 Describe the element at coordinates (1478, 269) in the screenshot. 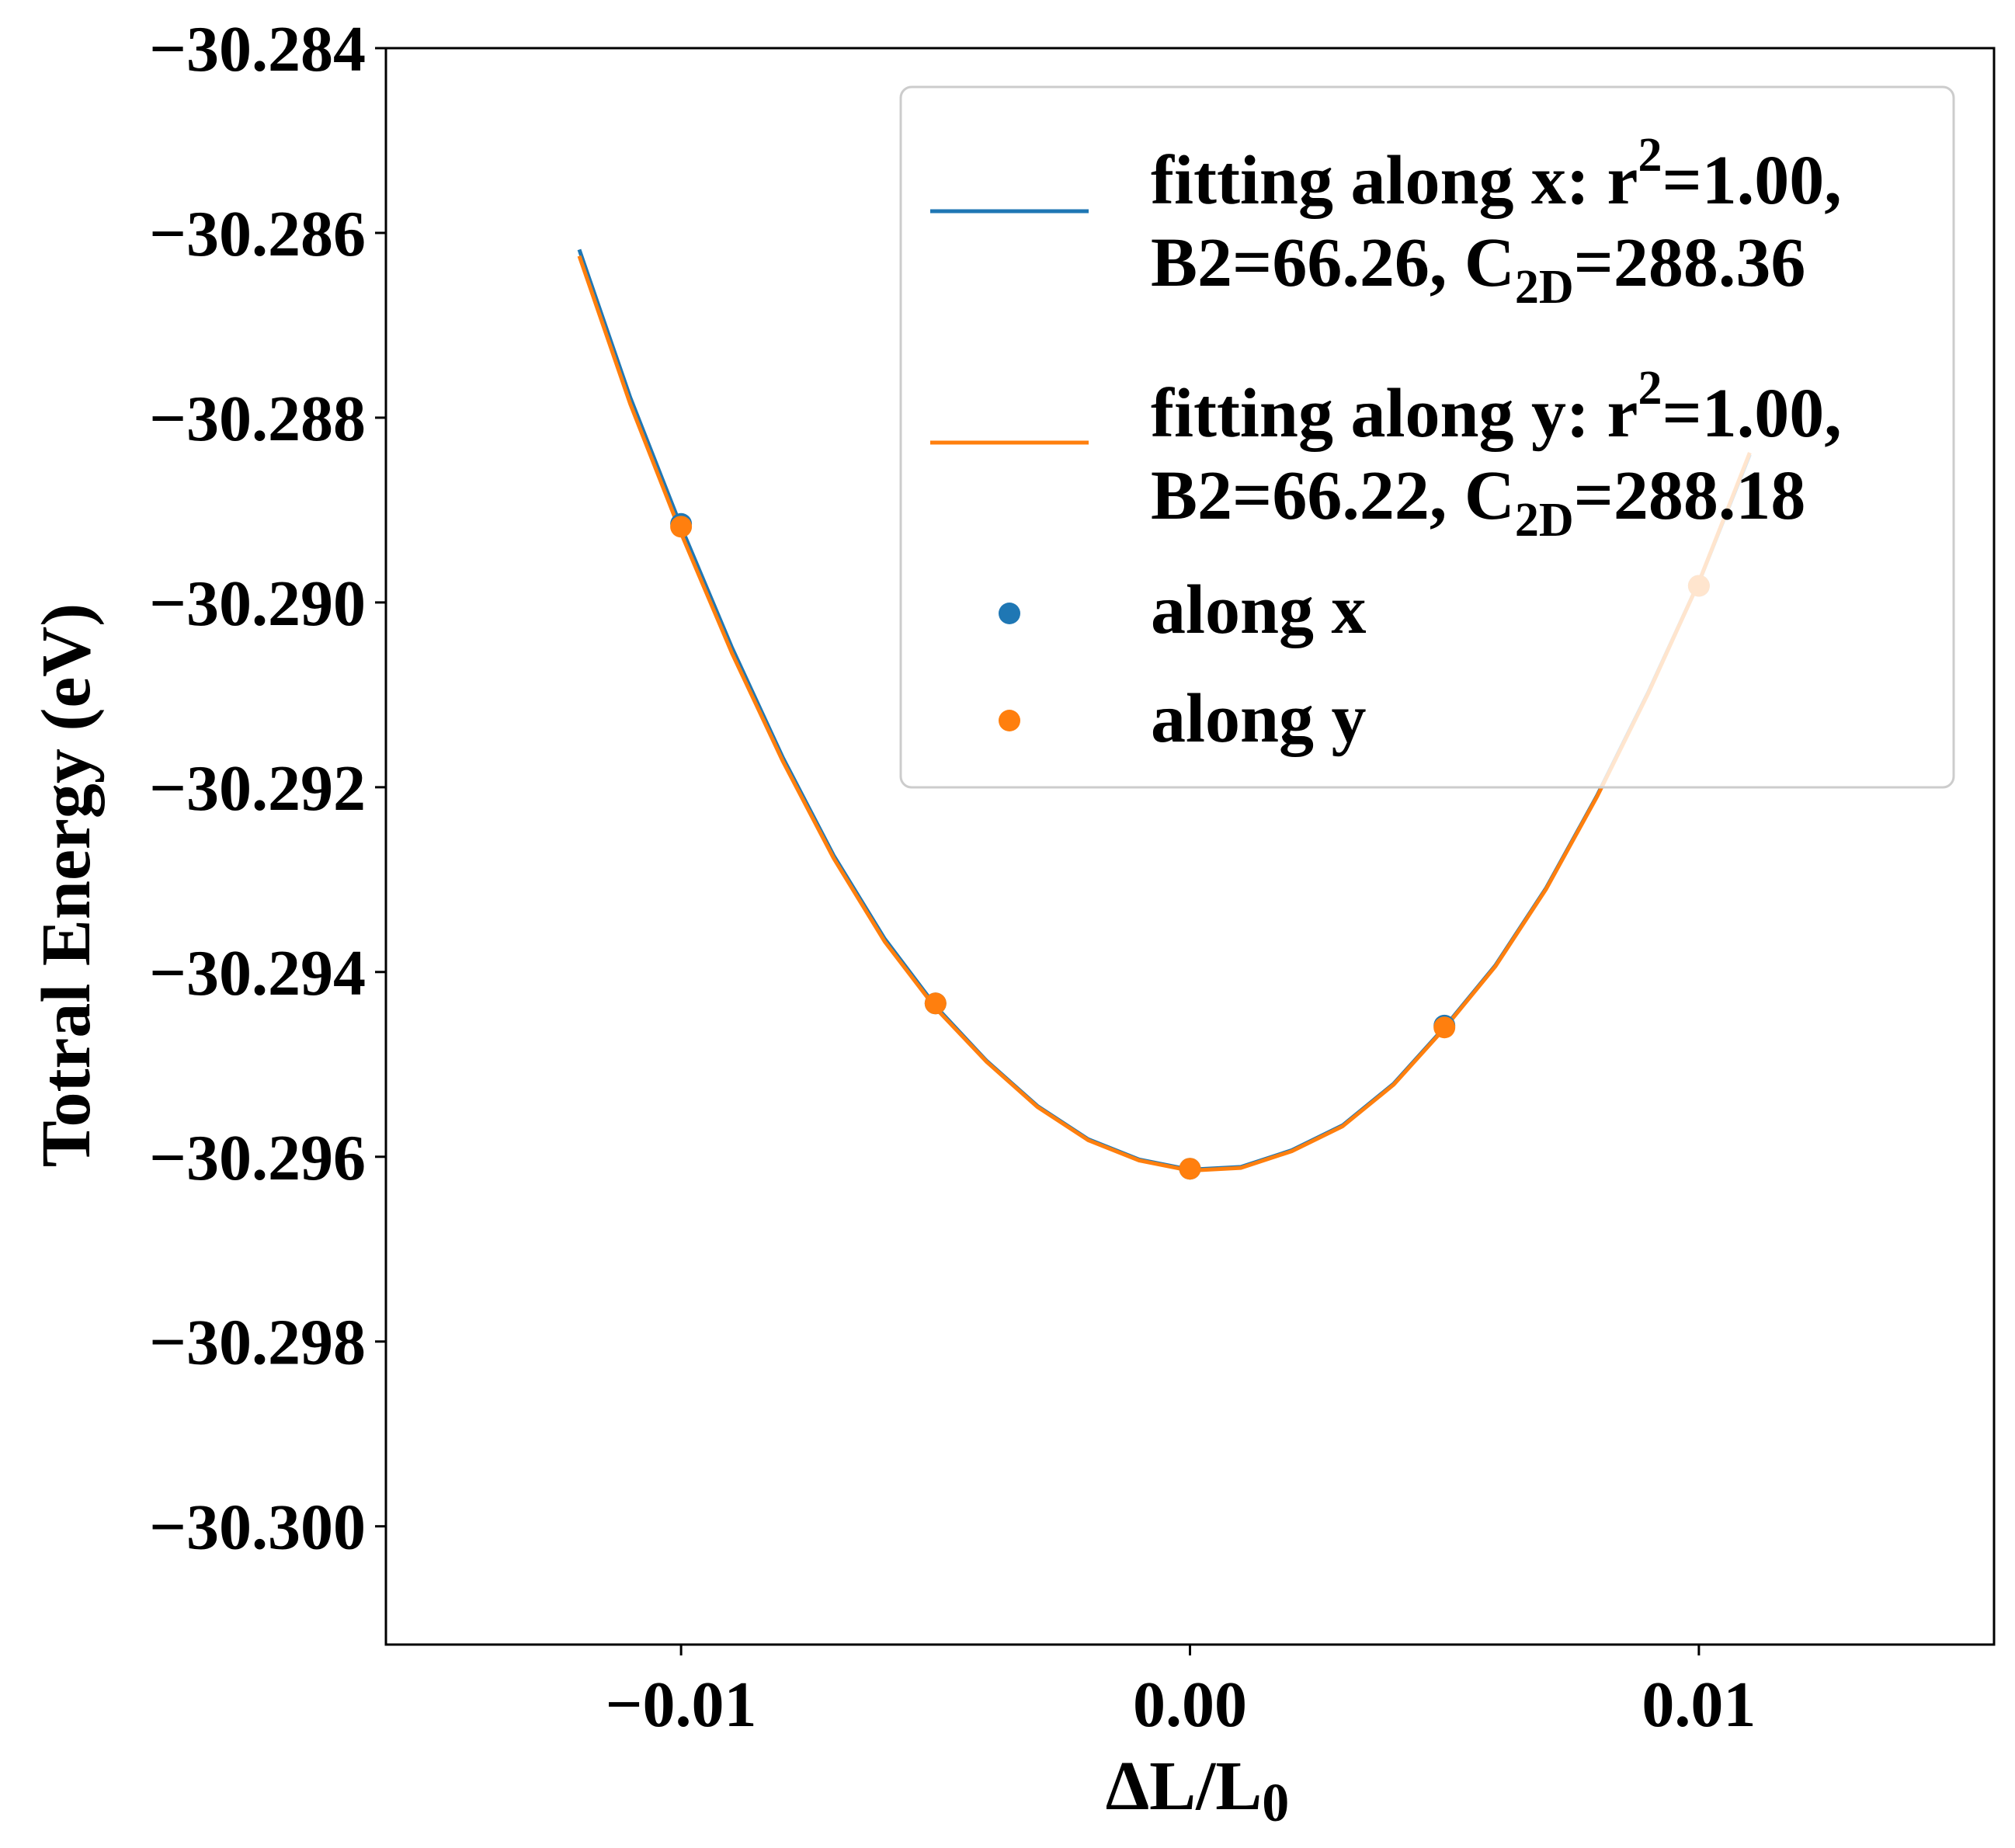

I see `legend-label-fit-x-params: B2=66.26, C2D=288.36` at that location.